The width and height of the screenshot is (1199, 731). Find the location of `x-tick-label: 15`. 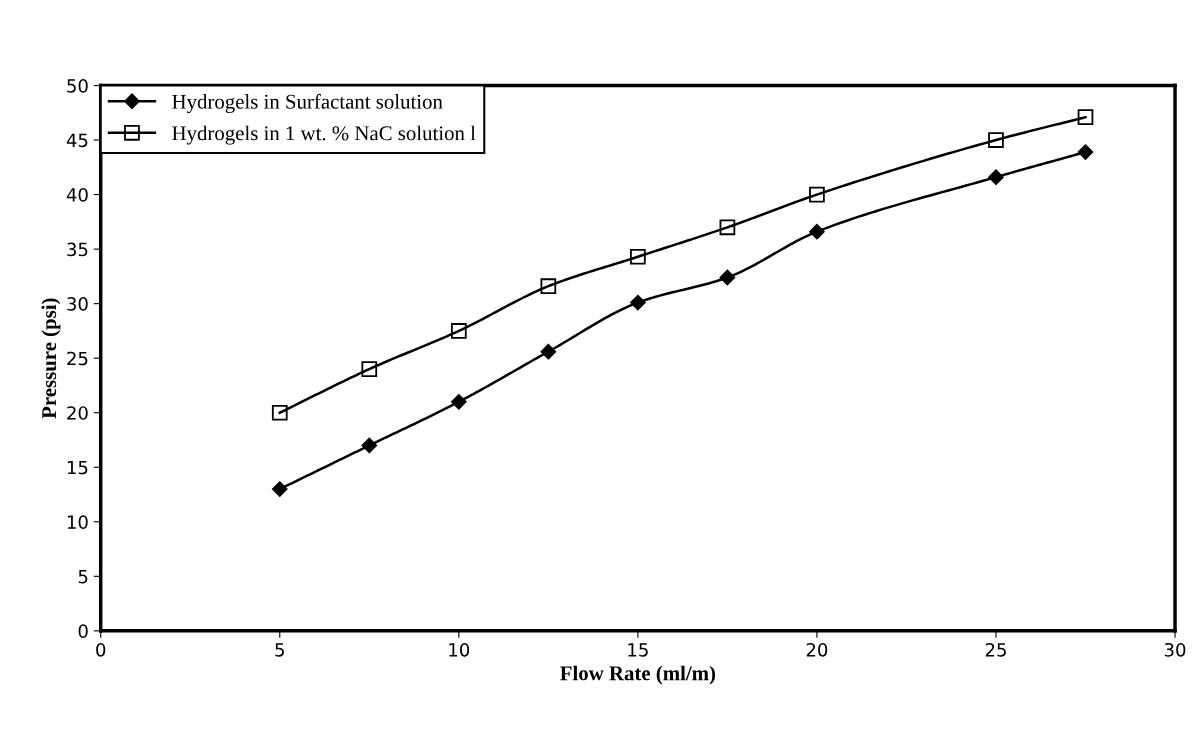

x-tick-label: 15 is located at coordinates (638, 650).